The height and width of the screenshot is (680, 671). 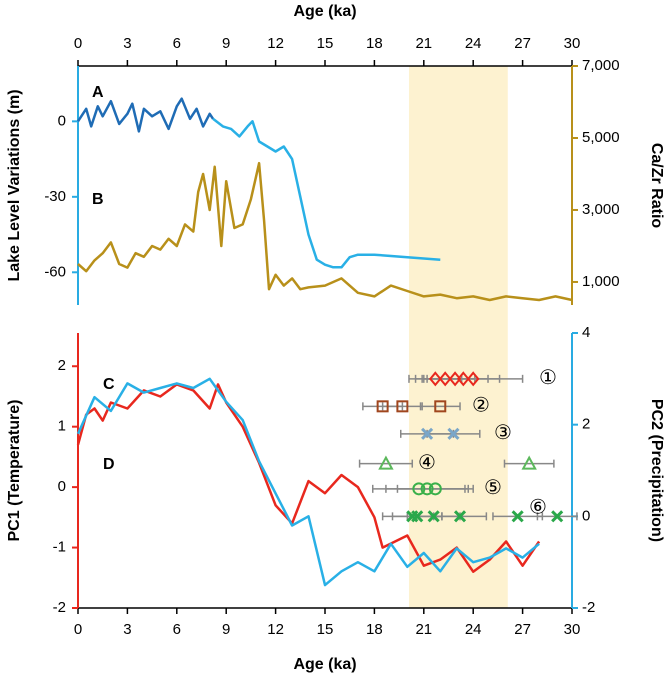 I want to click on y-tick-label: -60, so click(x=55, y=271).